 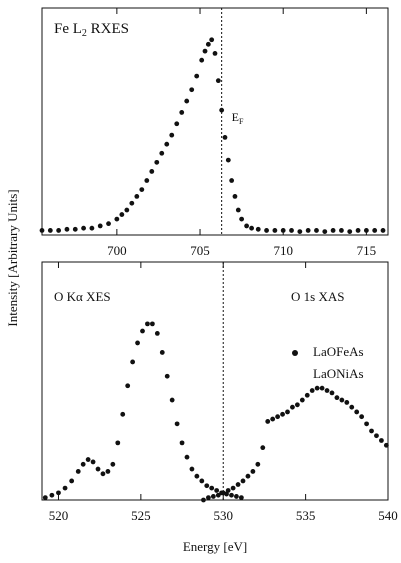 I want to click on legend-label: LaOFeAs, so click(x=338, y=351).